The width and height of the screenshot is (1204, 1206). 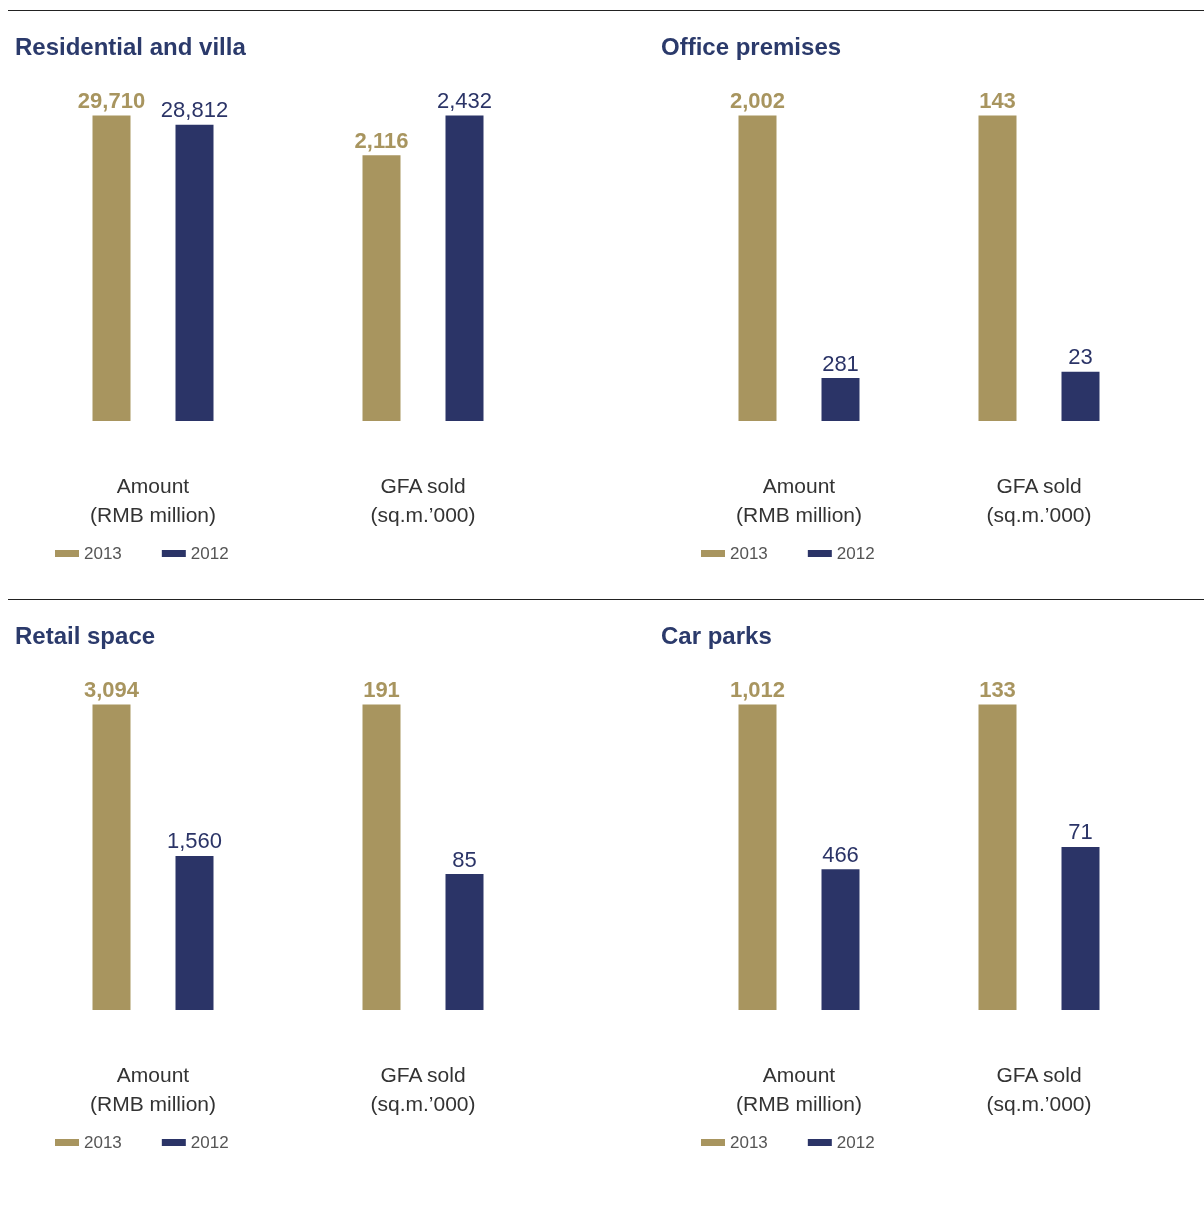 I want to click on data-label: 85, so click(x=464, y=859).